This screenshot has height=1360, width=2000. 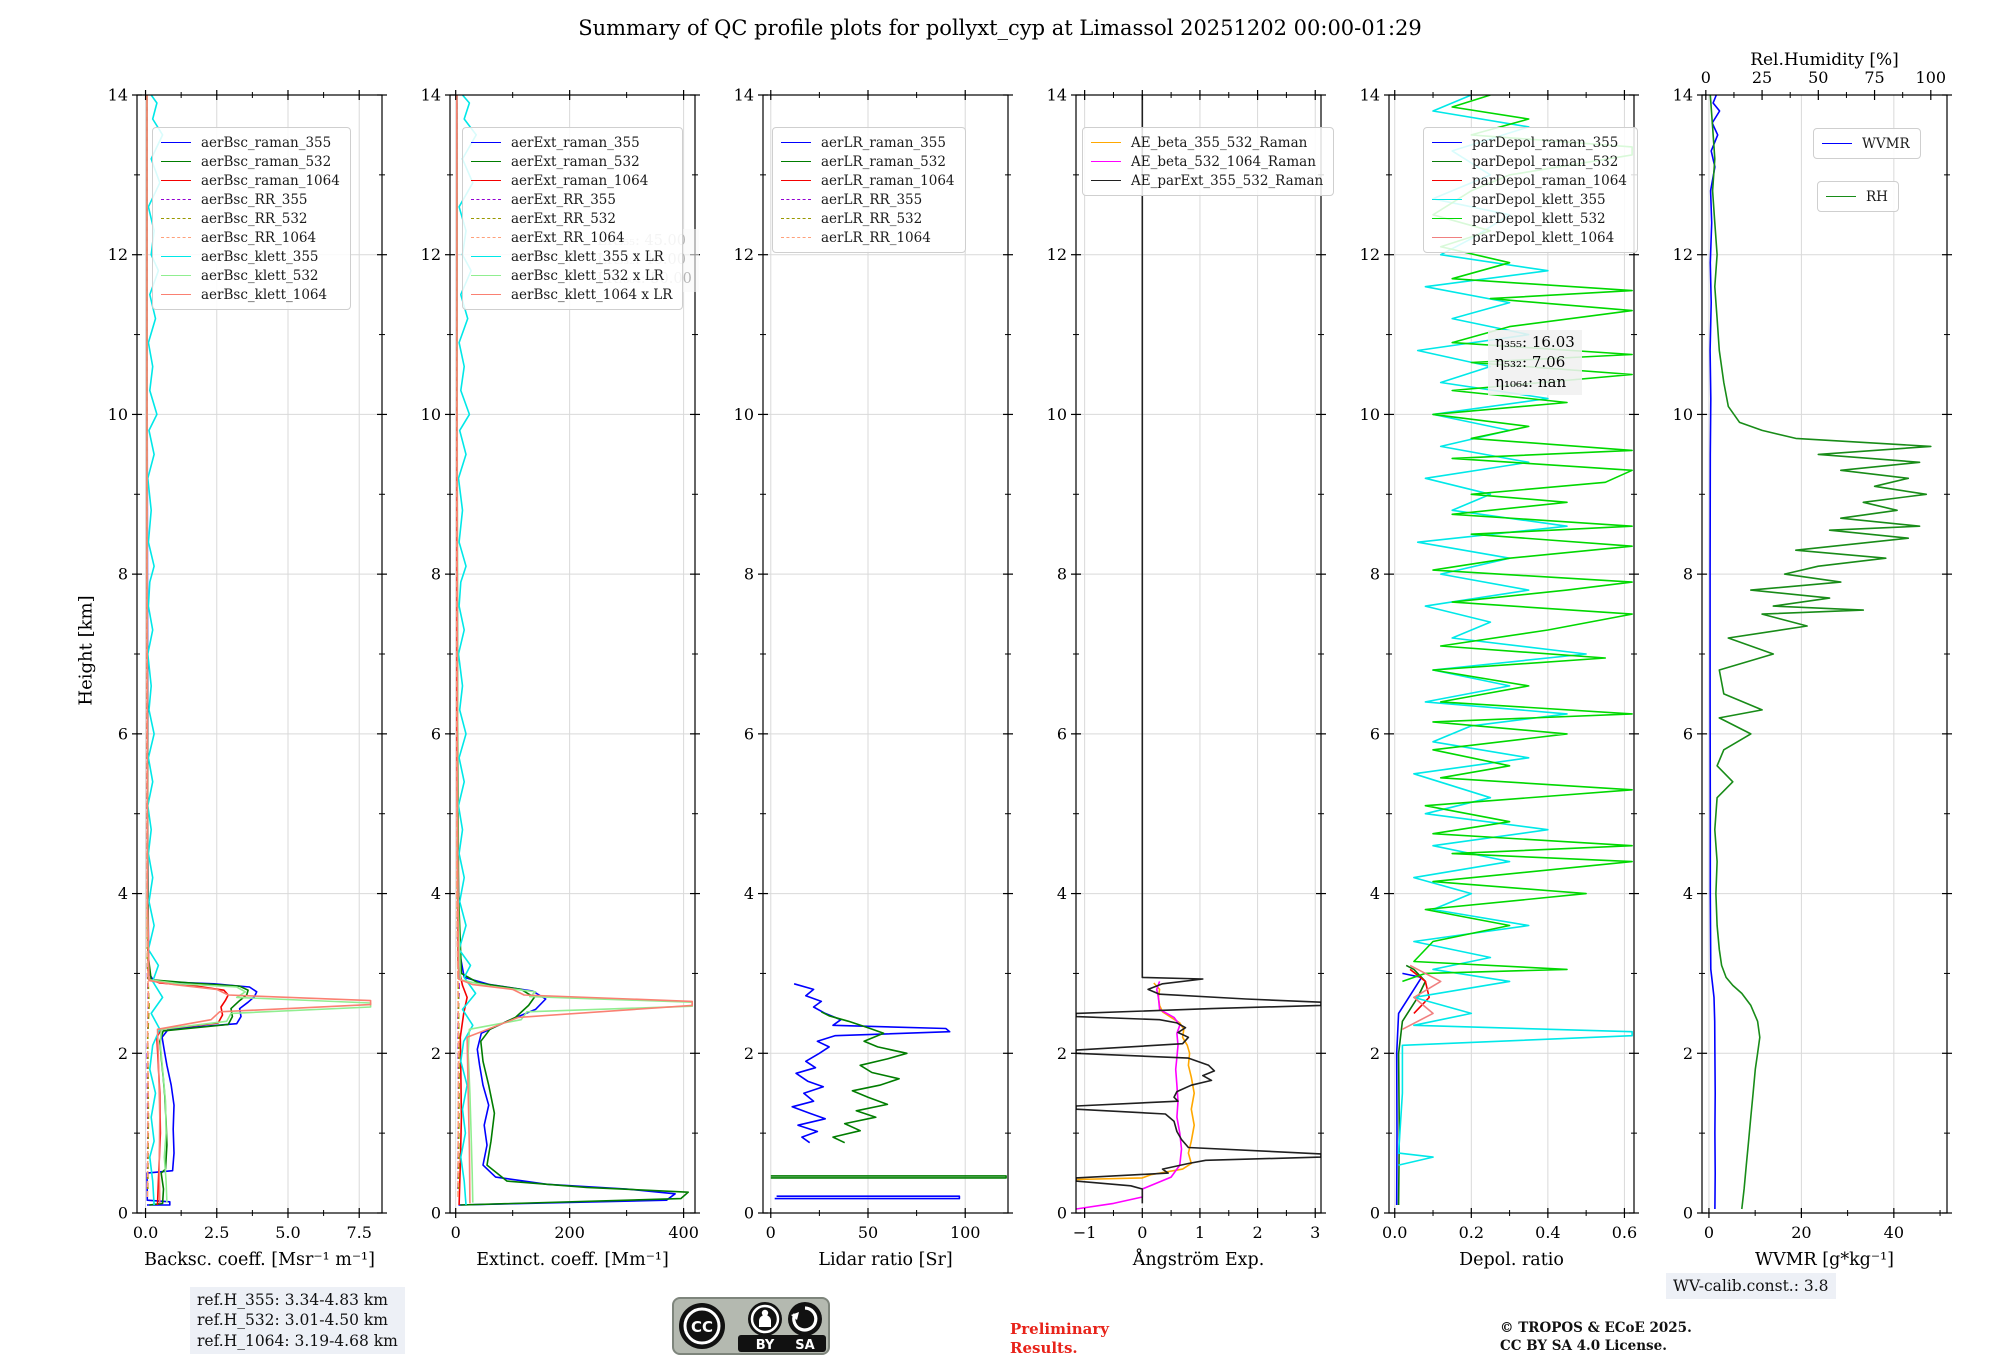 I want to click on x-tick-label: −1, so click(x=1085, y=1232).